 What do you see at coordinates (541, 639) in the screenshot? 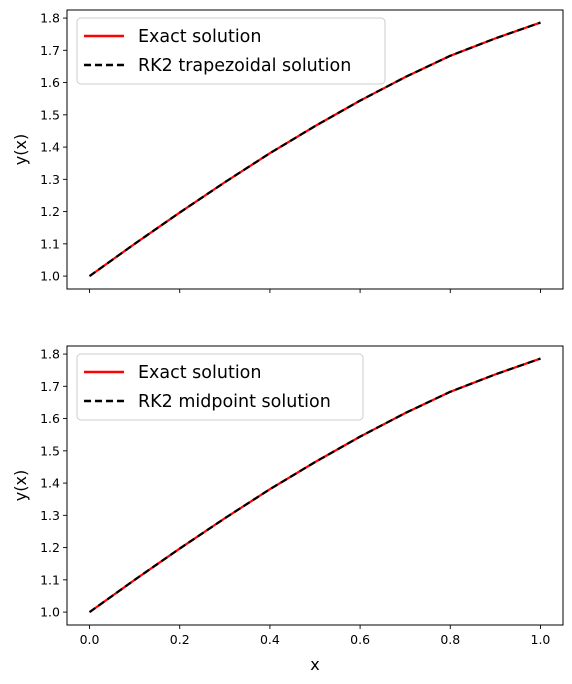
I see `x-tick-label: 1.0` at bounding box center [541, 639].